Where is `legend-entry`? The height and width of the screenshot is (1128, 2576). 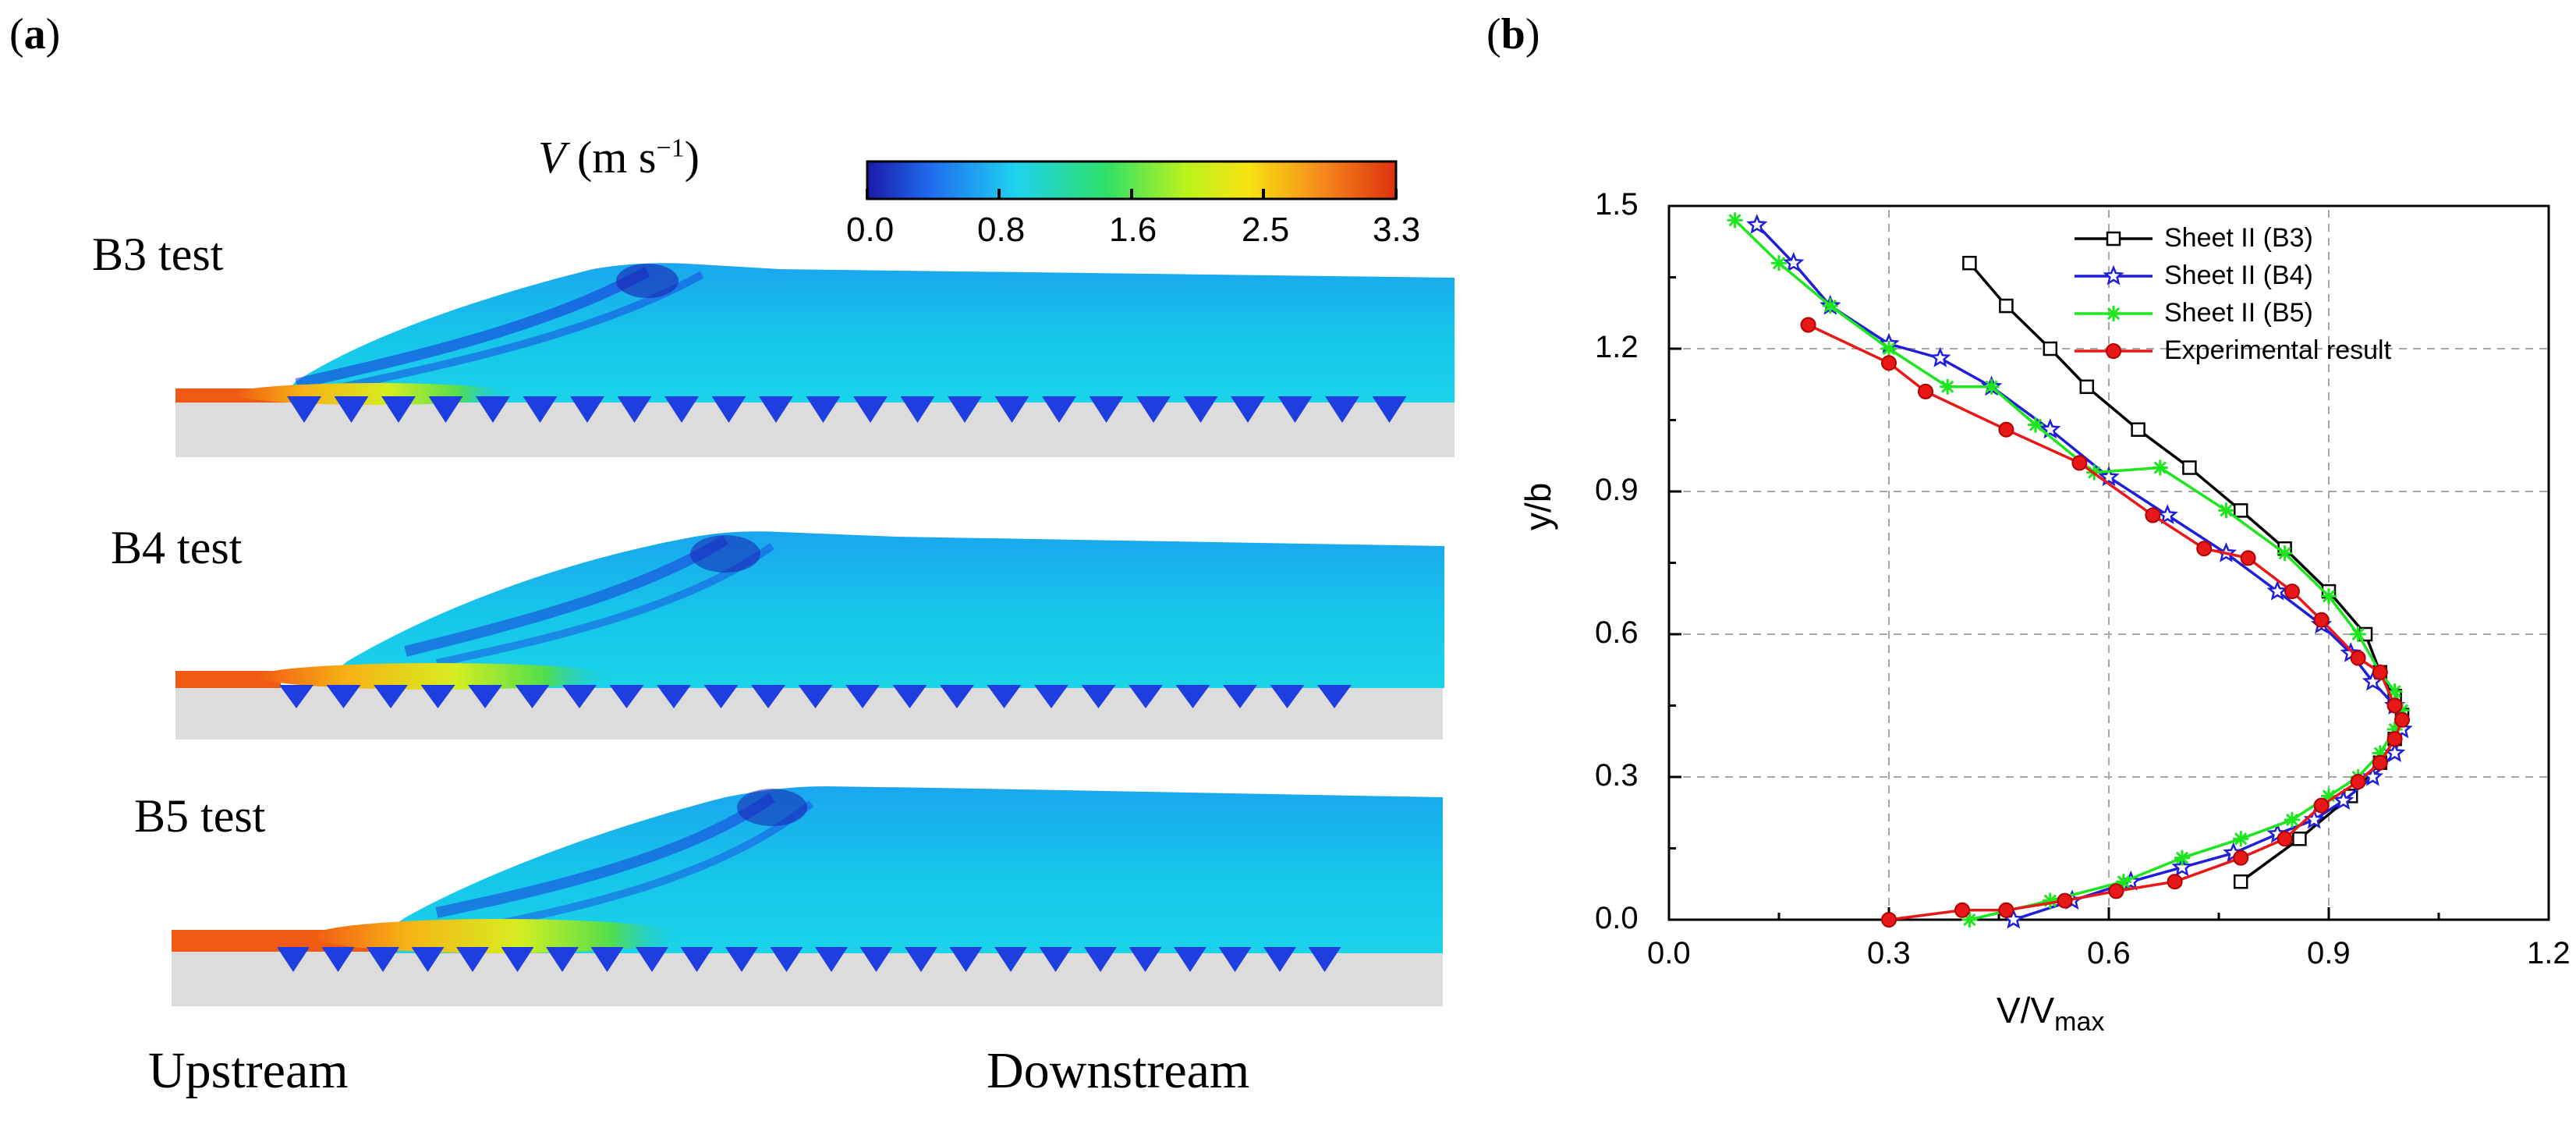 legend-entry is located at coordinates (2114, 239).